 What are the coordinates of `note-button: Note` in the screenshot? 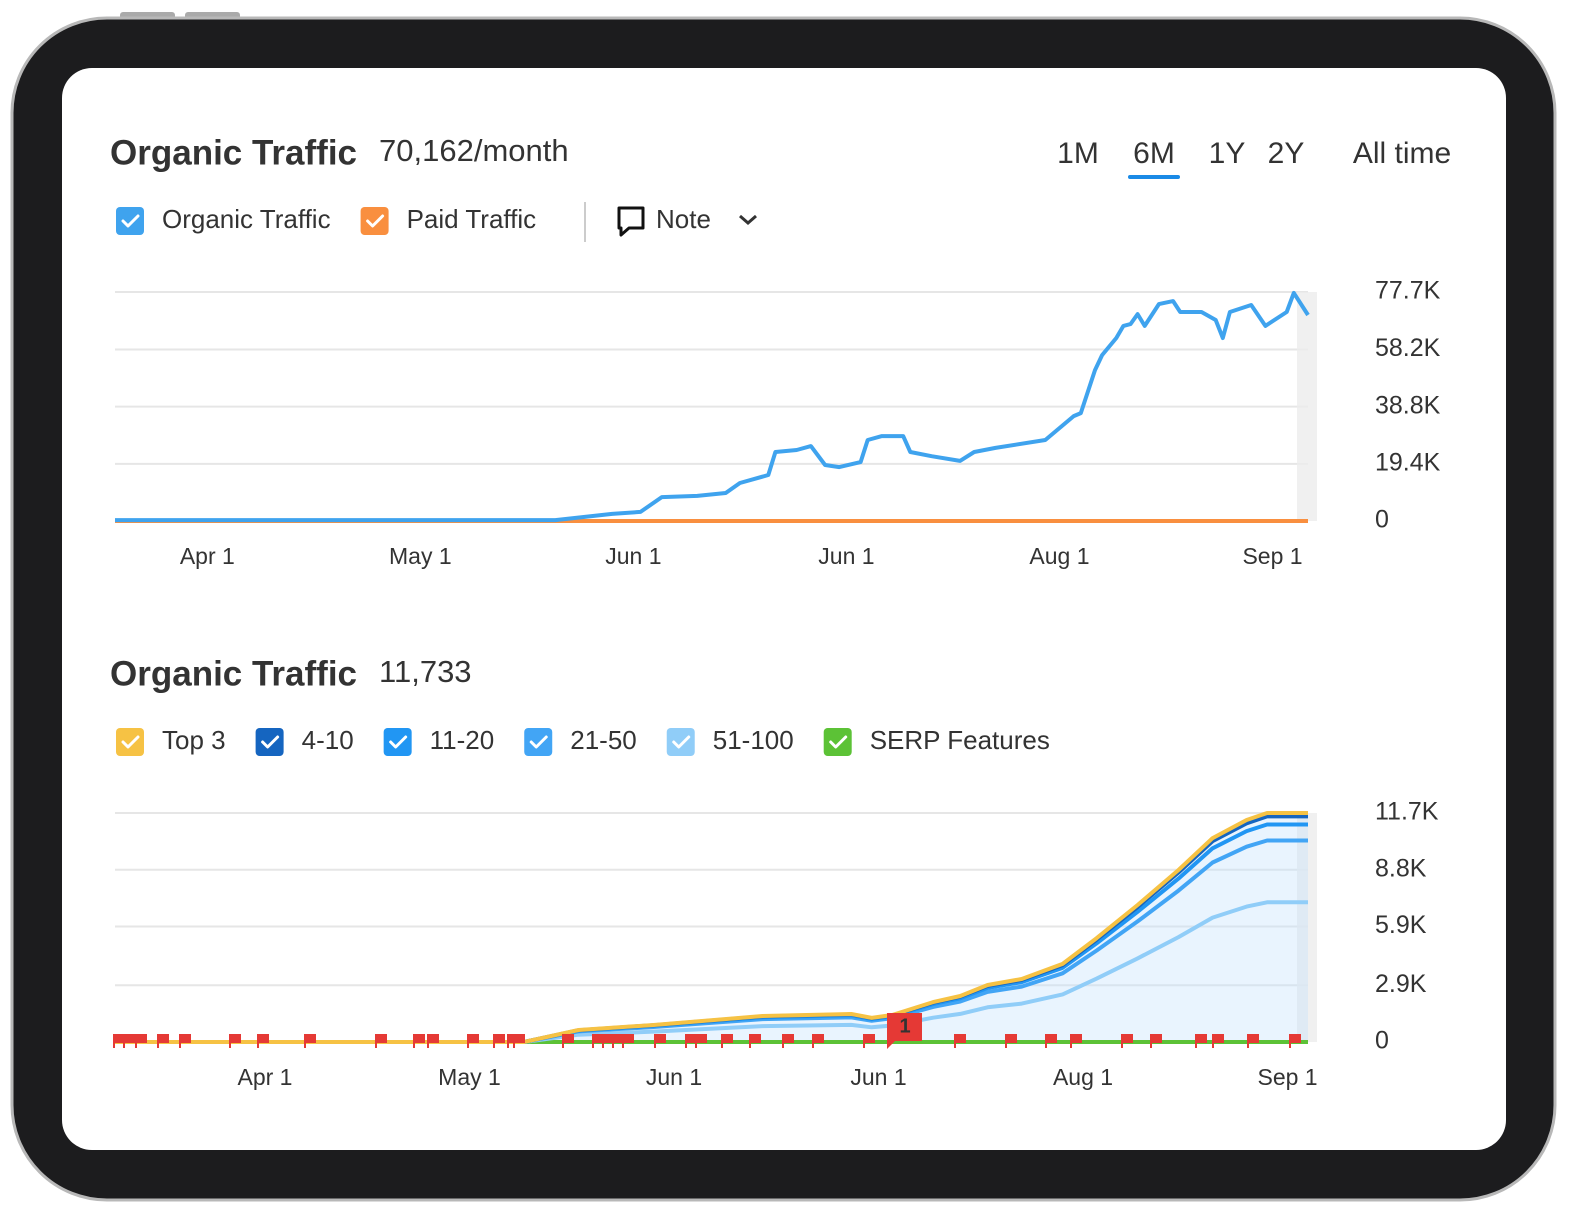 It's located at (687, 220).